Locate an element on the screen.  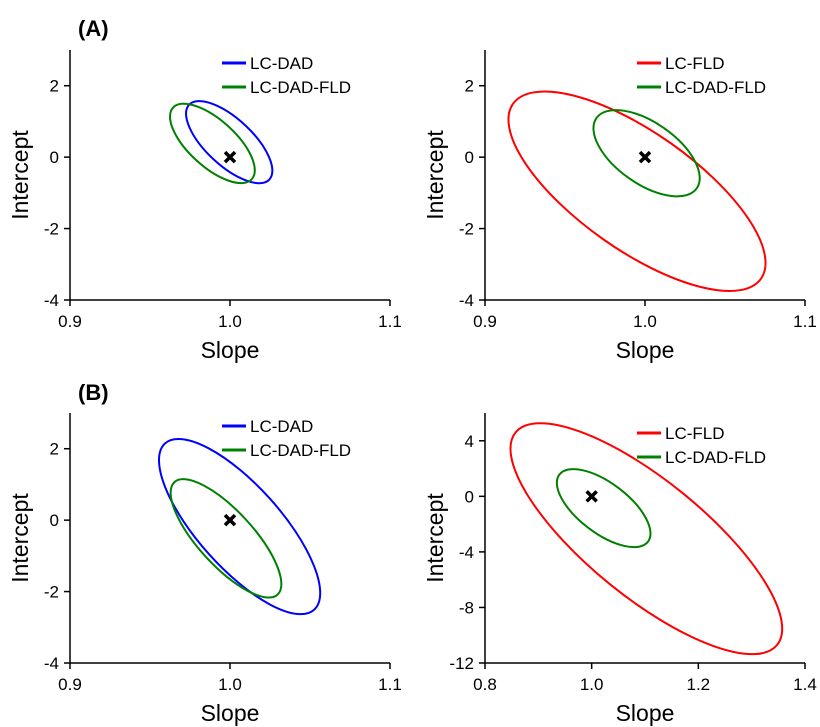
y-tick-label: -8 is located at coordinates (466, 607).